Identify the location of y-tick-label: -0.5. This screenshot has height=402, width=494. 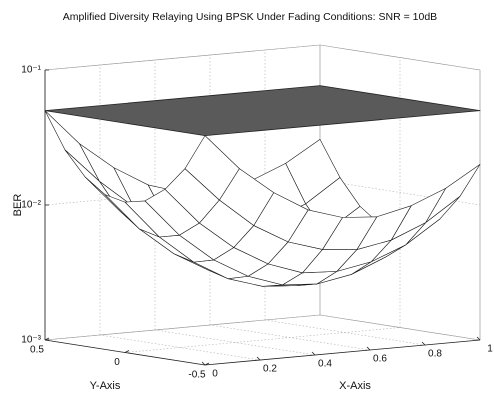
(197, 375).